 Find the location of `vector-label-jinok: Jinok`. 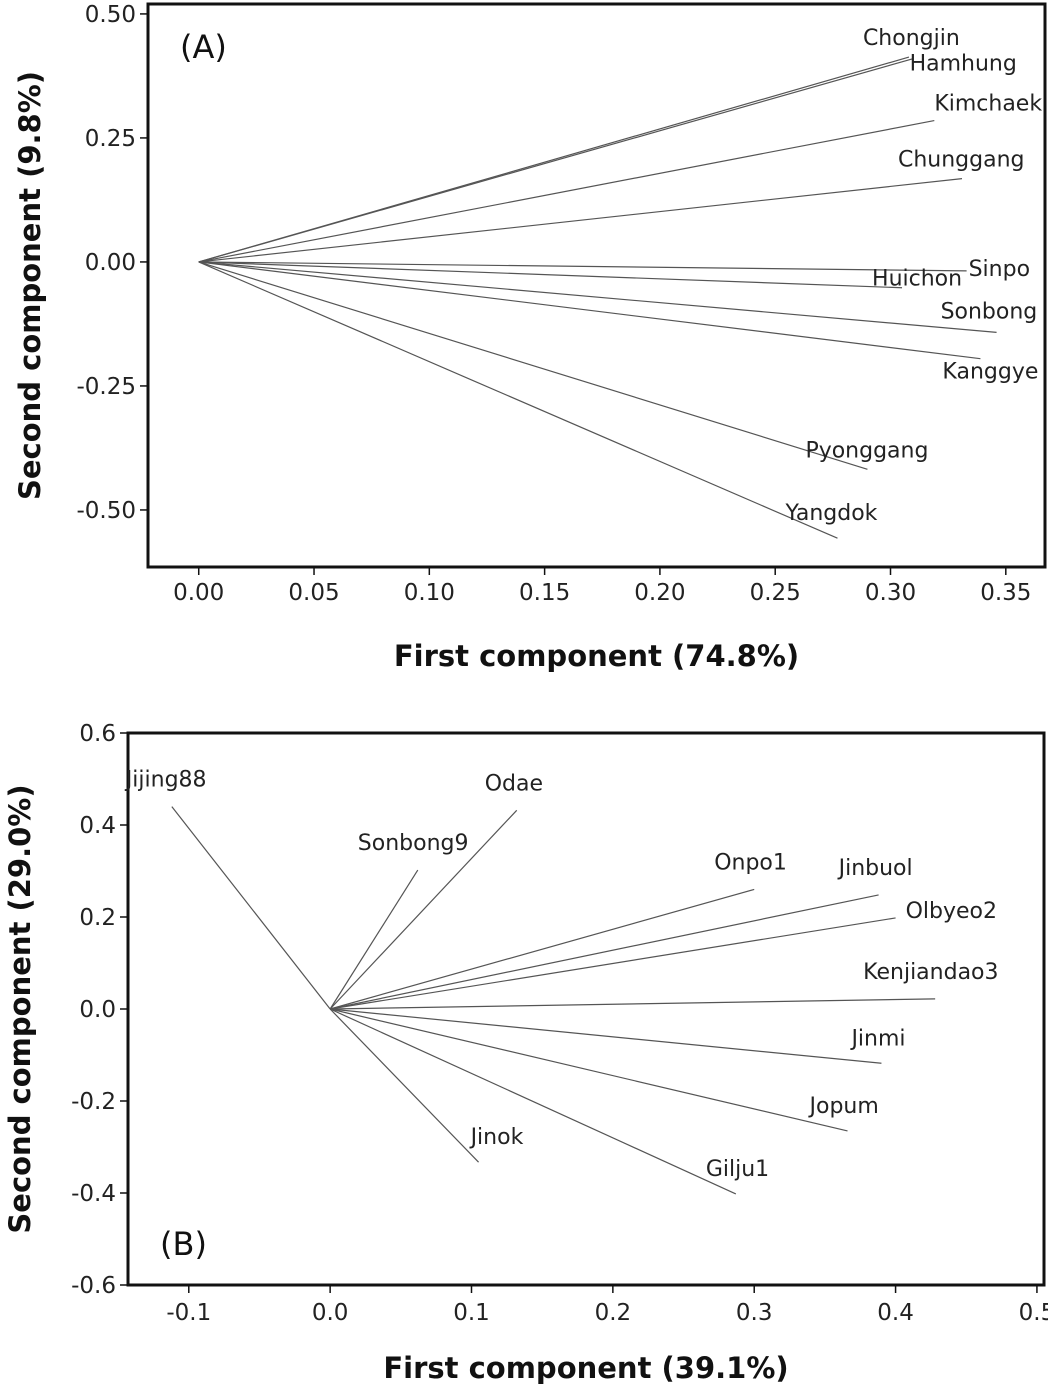

vector-label-jinok: Jinok is located at coordinates (496, 1137).